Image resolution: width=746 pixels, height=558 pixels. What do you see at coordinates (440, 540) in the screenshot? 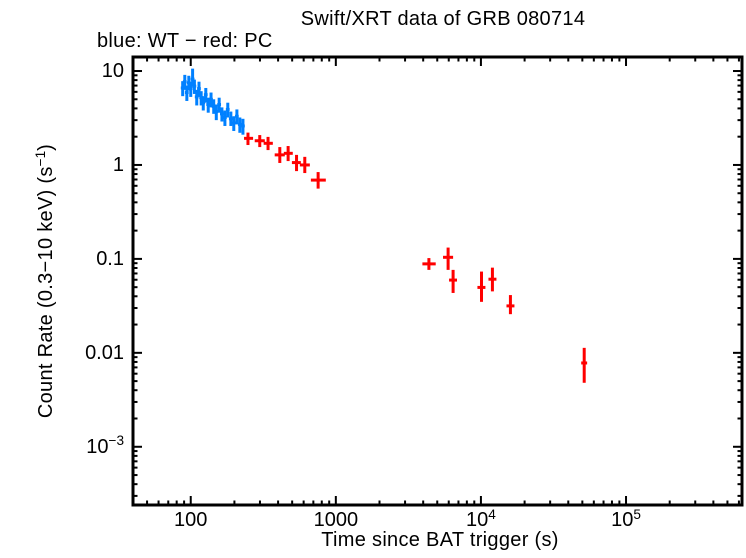
I see `x-axis-label: Time since BAT trigger (s)` at bounding box center [440, 540].